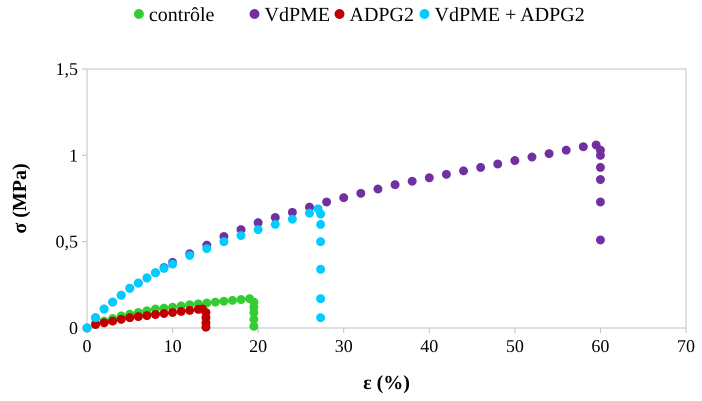 The image size is (702, 401). I want to click on y-tick-label: 0, so click(73, 328).